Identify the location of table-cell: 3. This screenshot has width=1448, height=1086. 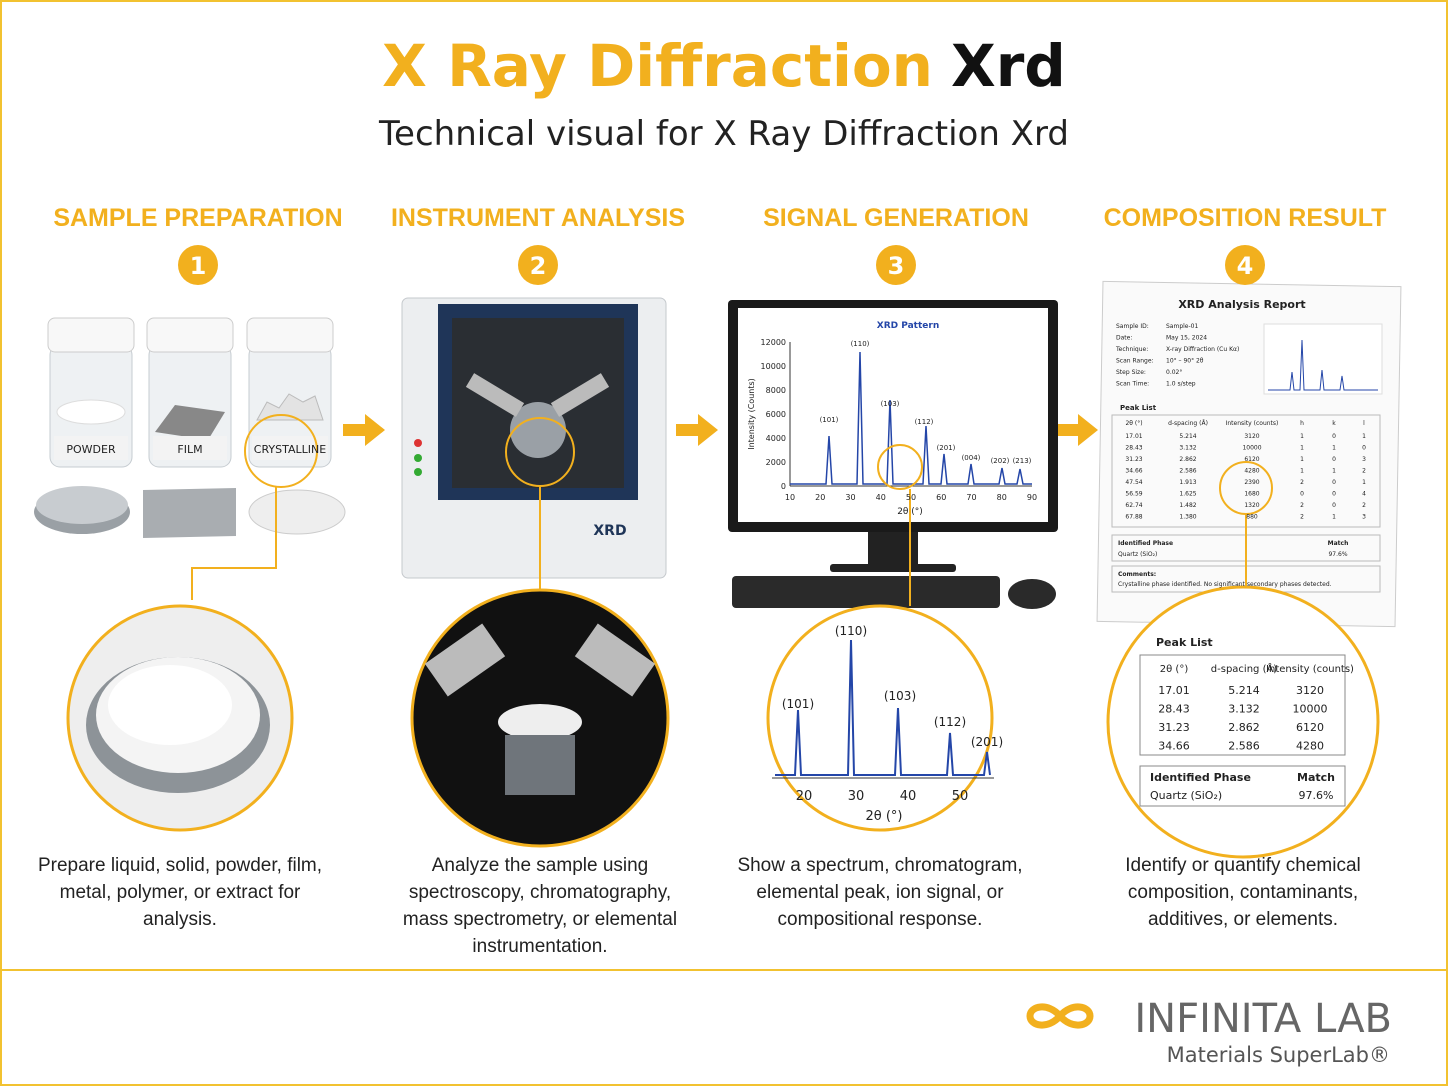
(1364, 517).